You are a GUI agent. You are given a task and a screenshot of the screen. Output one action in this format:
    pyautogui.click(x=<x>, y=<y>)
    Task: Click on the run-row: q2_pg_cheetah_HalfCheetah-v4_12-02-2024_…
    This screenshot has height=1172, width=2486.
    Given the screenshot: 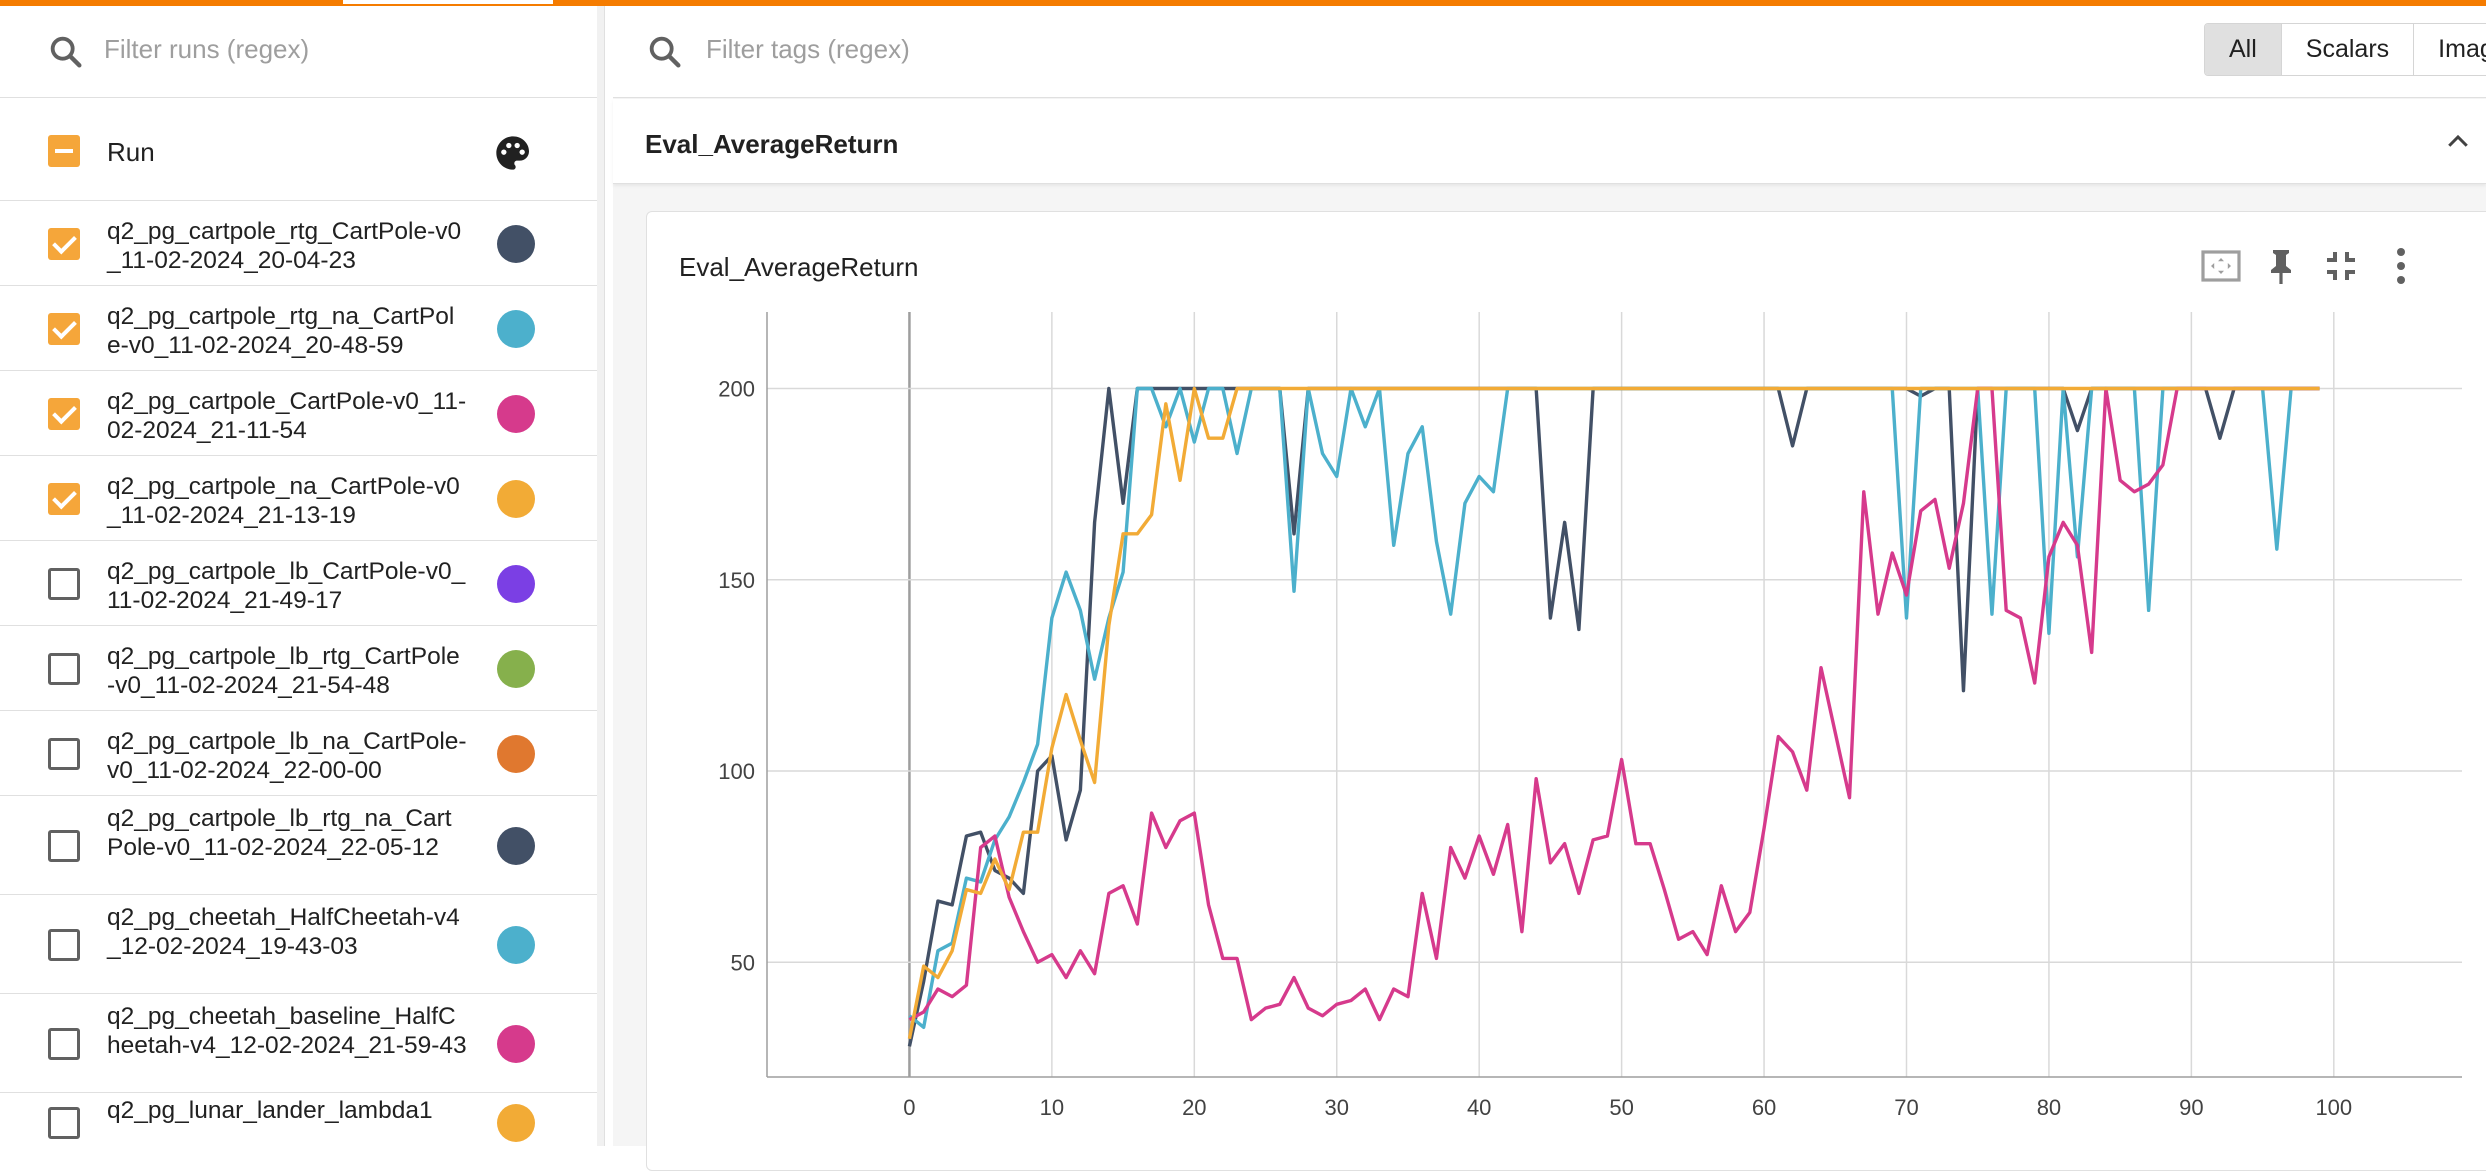 What is the action you would take?
    pyautogui.click(x=302, y=944)
    